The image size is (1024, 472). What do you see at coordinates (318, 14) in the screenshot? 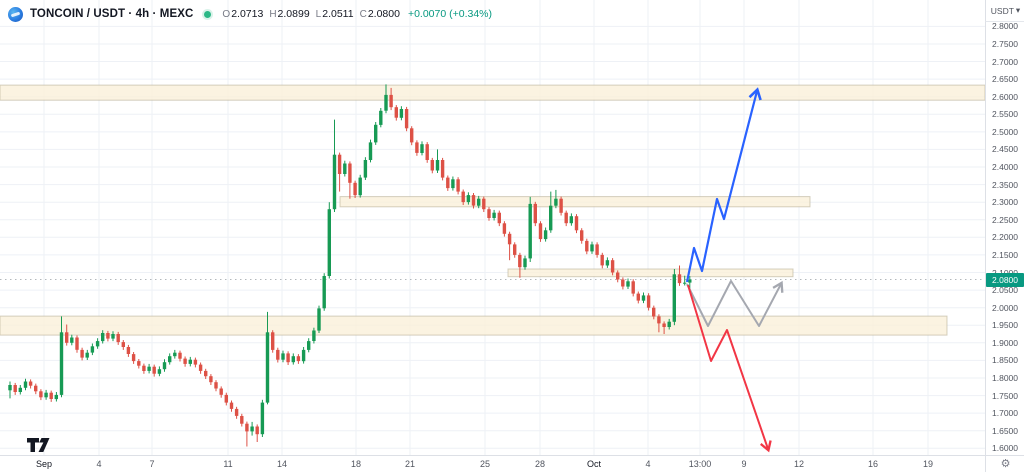
I see `low-label: L` at bounding box center [318, 14].